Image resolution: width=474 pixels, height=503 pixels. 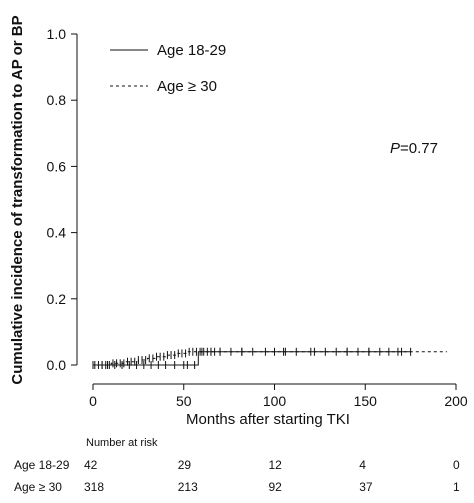 What do you see at coordinates (362, 465) in the screenshot?
I see `risk-value: 4` at bounding box center [362, 465].